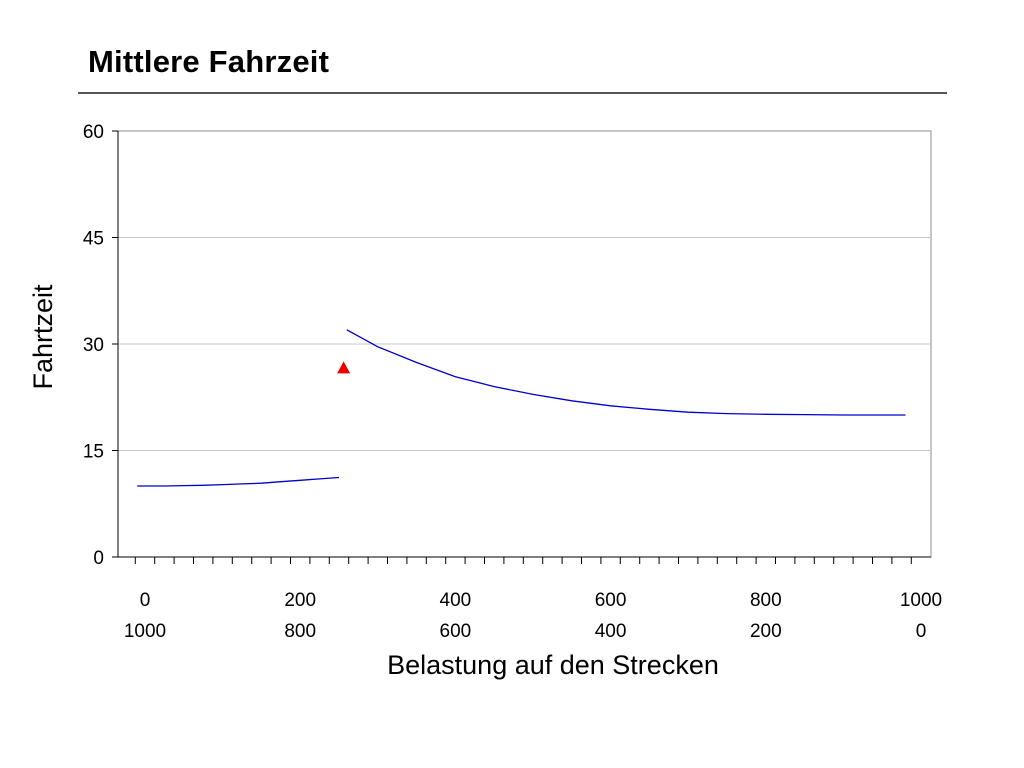  I want to click on x-tick-label-secondary: 600, so click(456, 631).